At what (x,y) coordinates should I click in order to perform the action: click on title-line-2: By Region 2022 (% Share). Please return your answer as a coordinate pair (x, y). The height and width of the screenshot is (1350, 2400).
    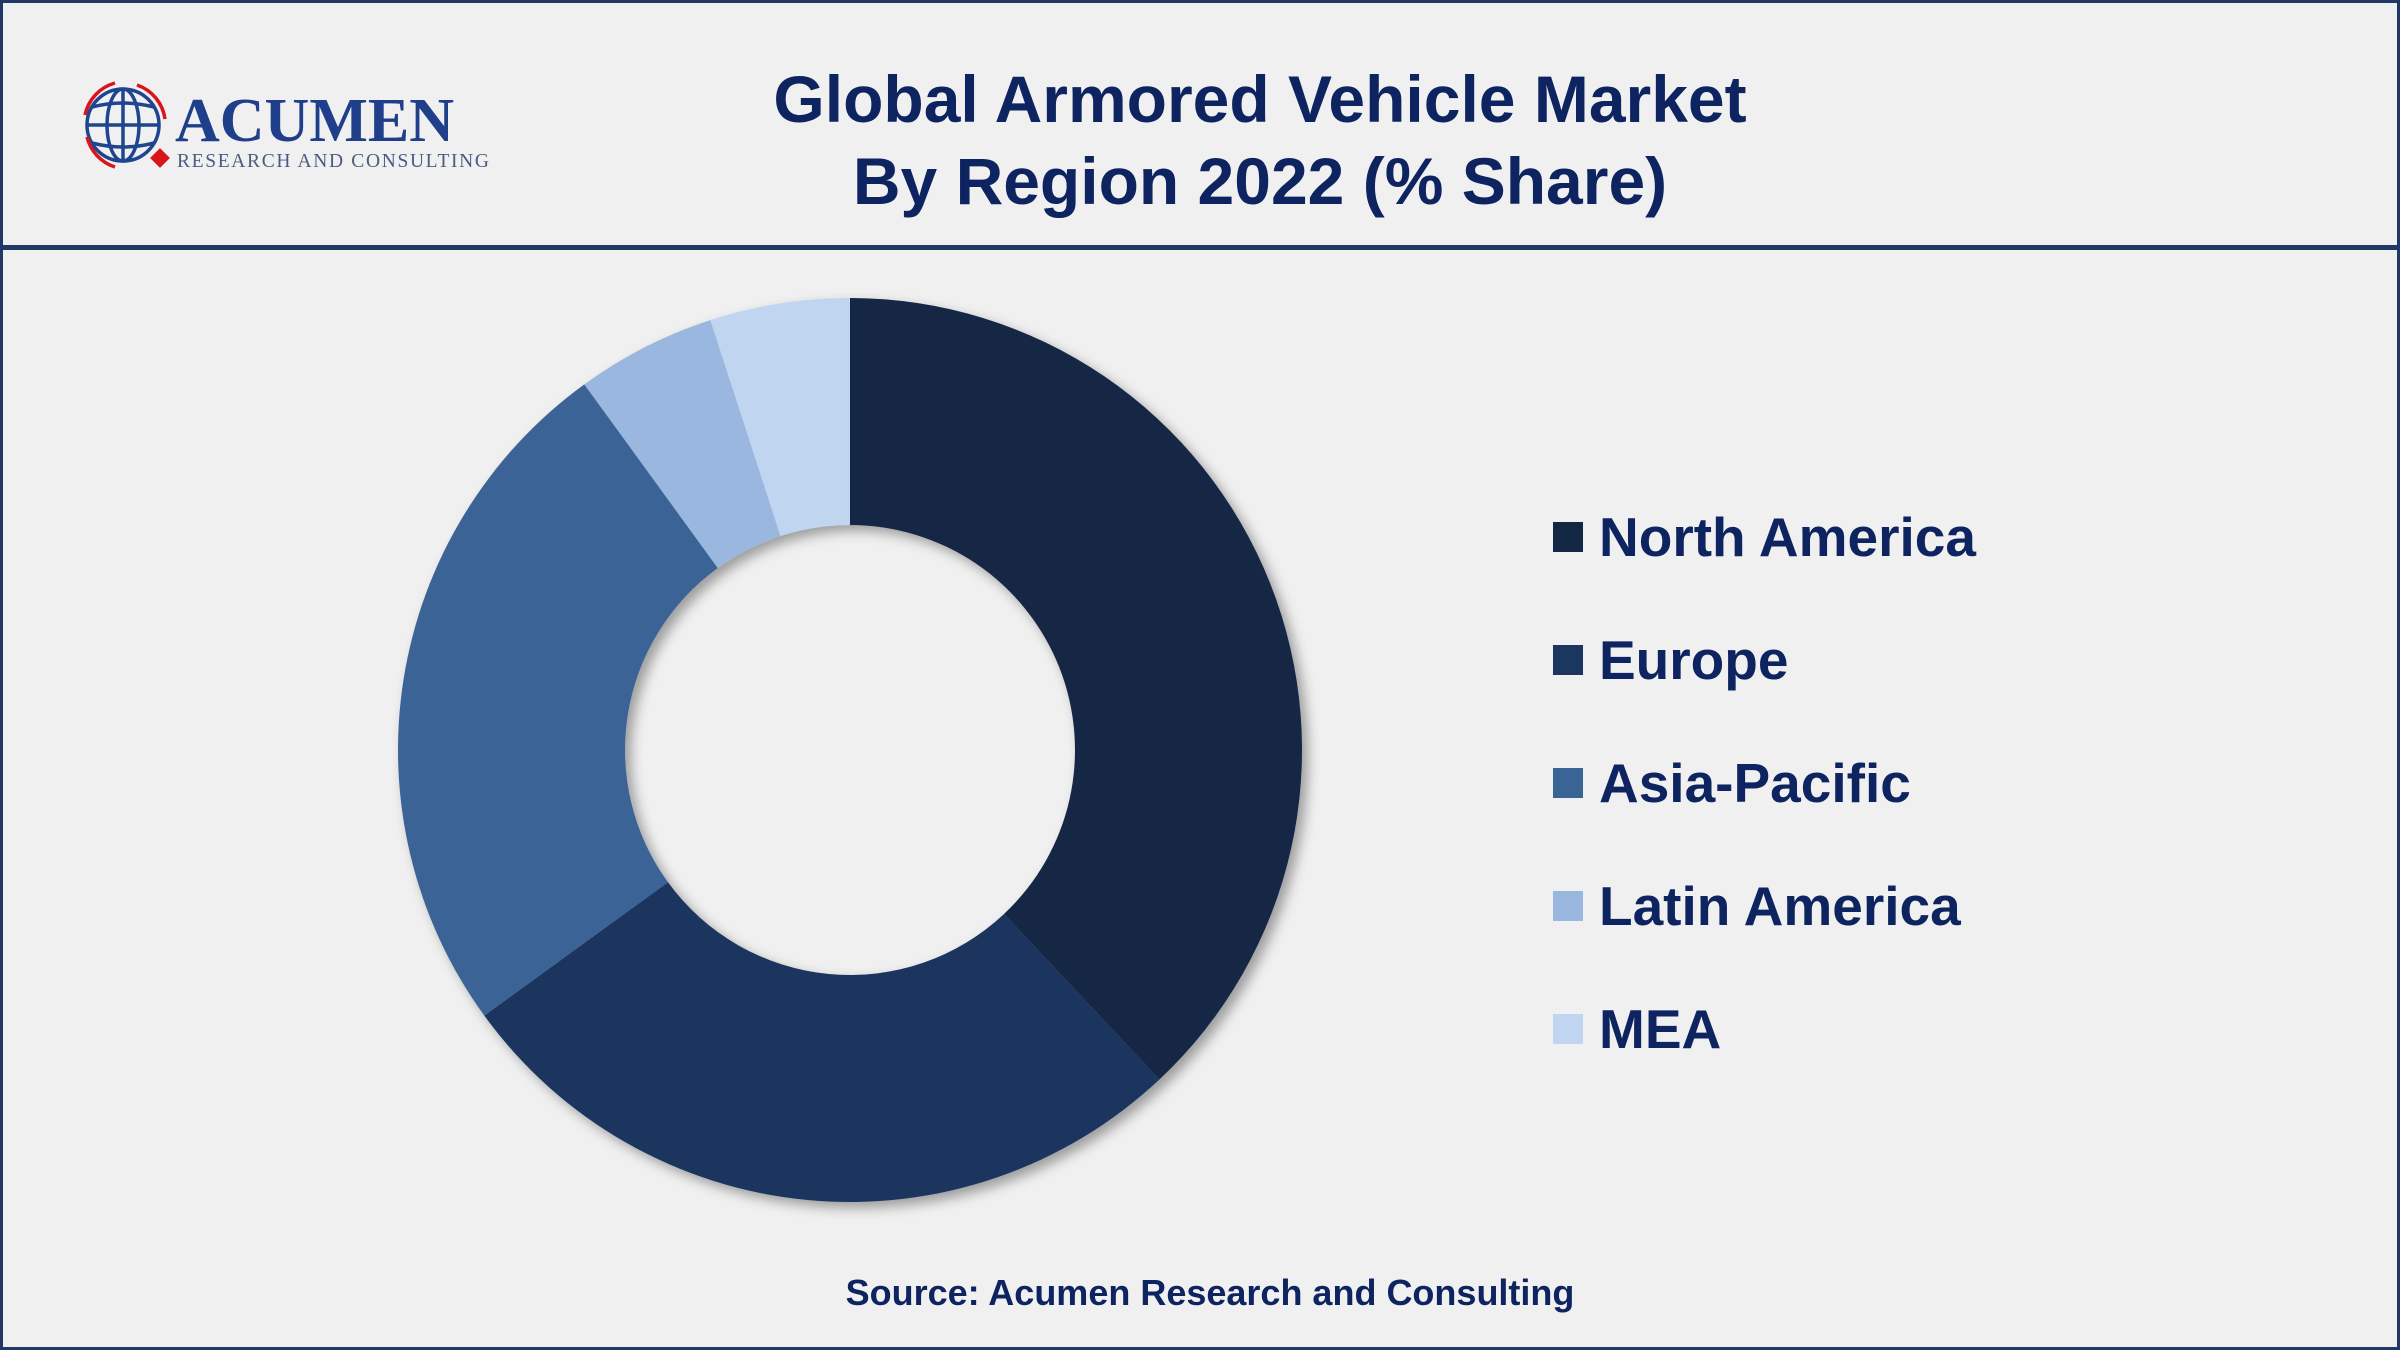
    Looking at the image, I should click on (1260, 181).